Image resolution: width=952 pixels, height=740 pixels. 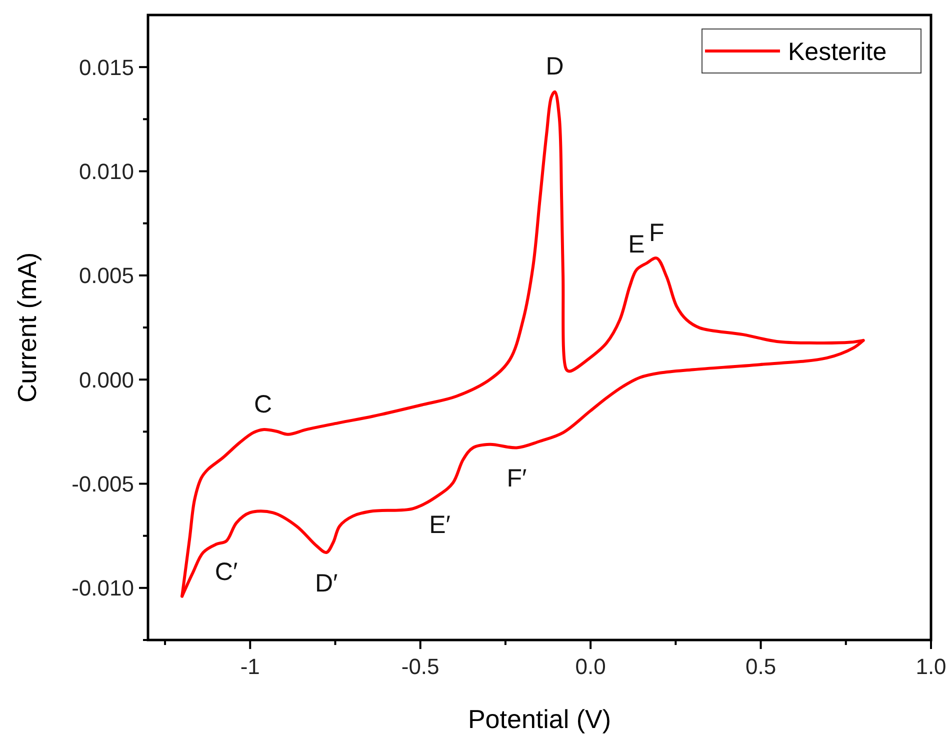 I want to click on y-axis-title: Current (mA), so click(x=27, y=327).